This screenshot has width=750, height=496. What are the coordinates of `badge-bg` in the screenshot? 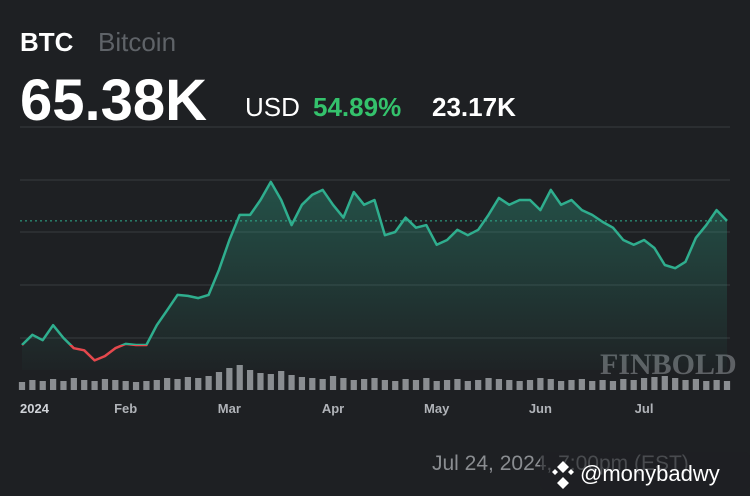 It's located at (645, 471).